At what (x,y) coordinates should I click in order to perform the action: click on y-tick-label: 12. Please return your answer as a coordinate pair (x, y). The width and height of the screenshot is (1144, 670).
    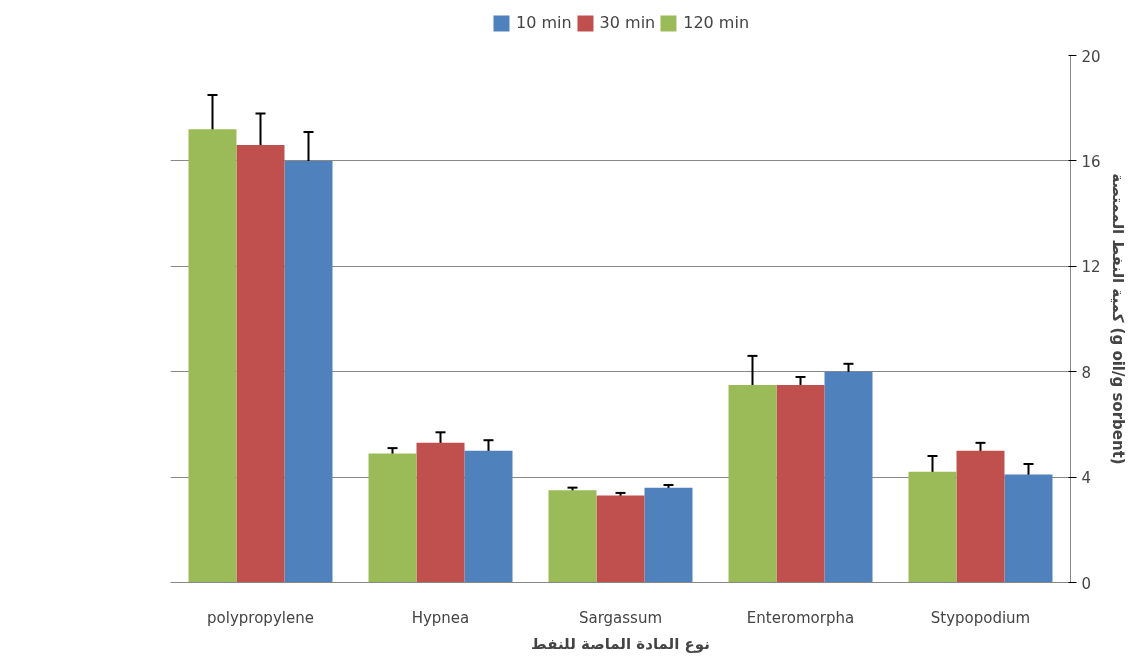
    Looking at the image, I should click on (1091, 267).